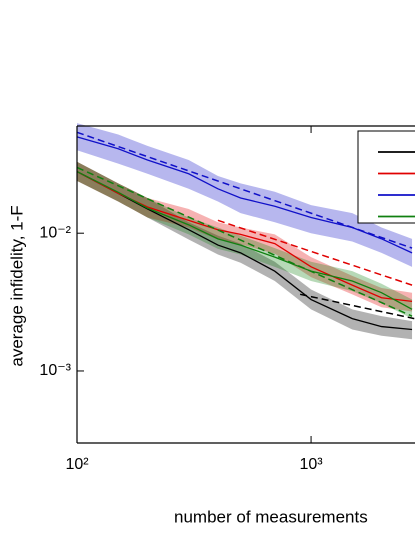  Describe the element at coordinates (55, 370) in the screenshot. I see `y-tick-label: 10⁻³` at that location.